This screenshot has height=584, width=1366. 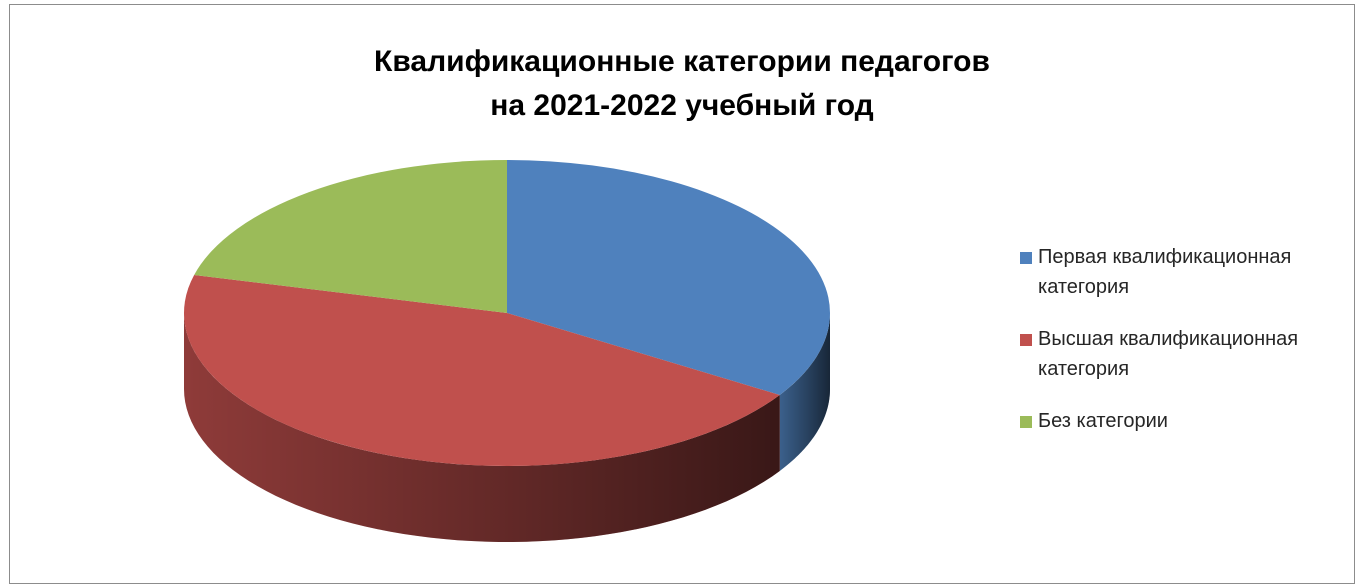 What do you see at coordinates (350, 236) in the screenshot?
I see `pie-slice-no-category` at bounding box center [350, 236].